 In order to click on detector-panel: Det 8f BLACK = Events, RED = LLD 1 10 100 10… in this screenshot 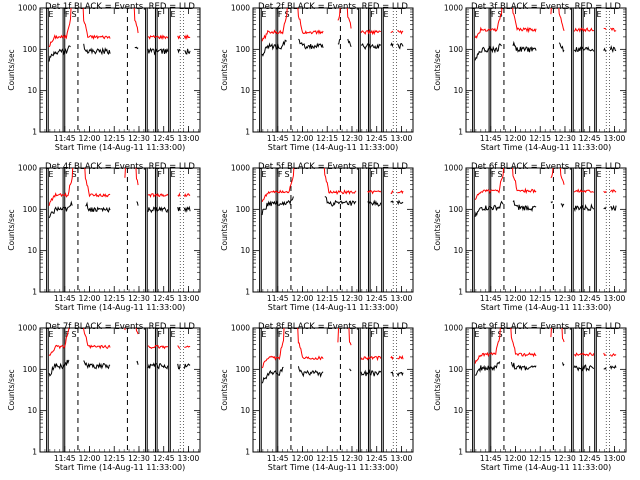, I will do `click(317, 397)`.